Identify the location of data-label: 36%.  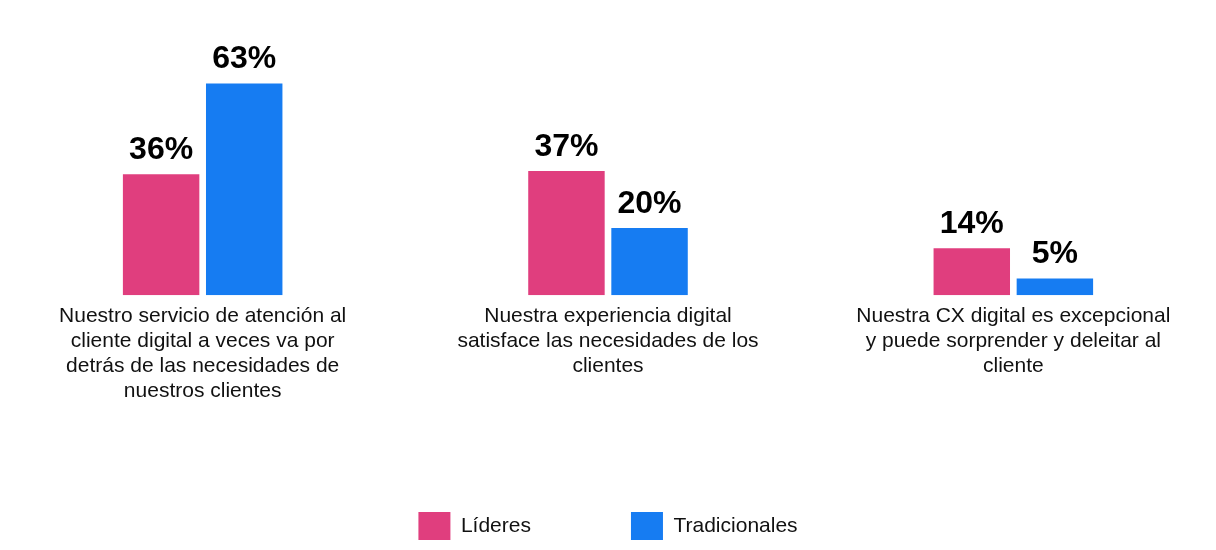
(161, 148).